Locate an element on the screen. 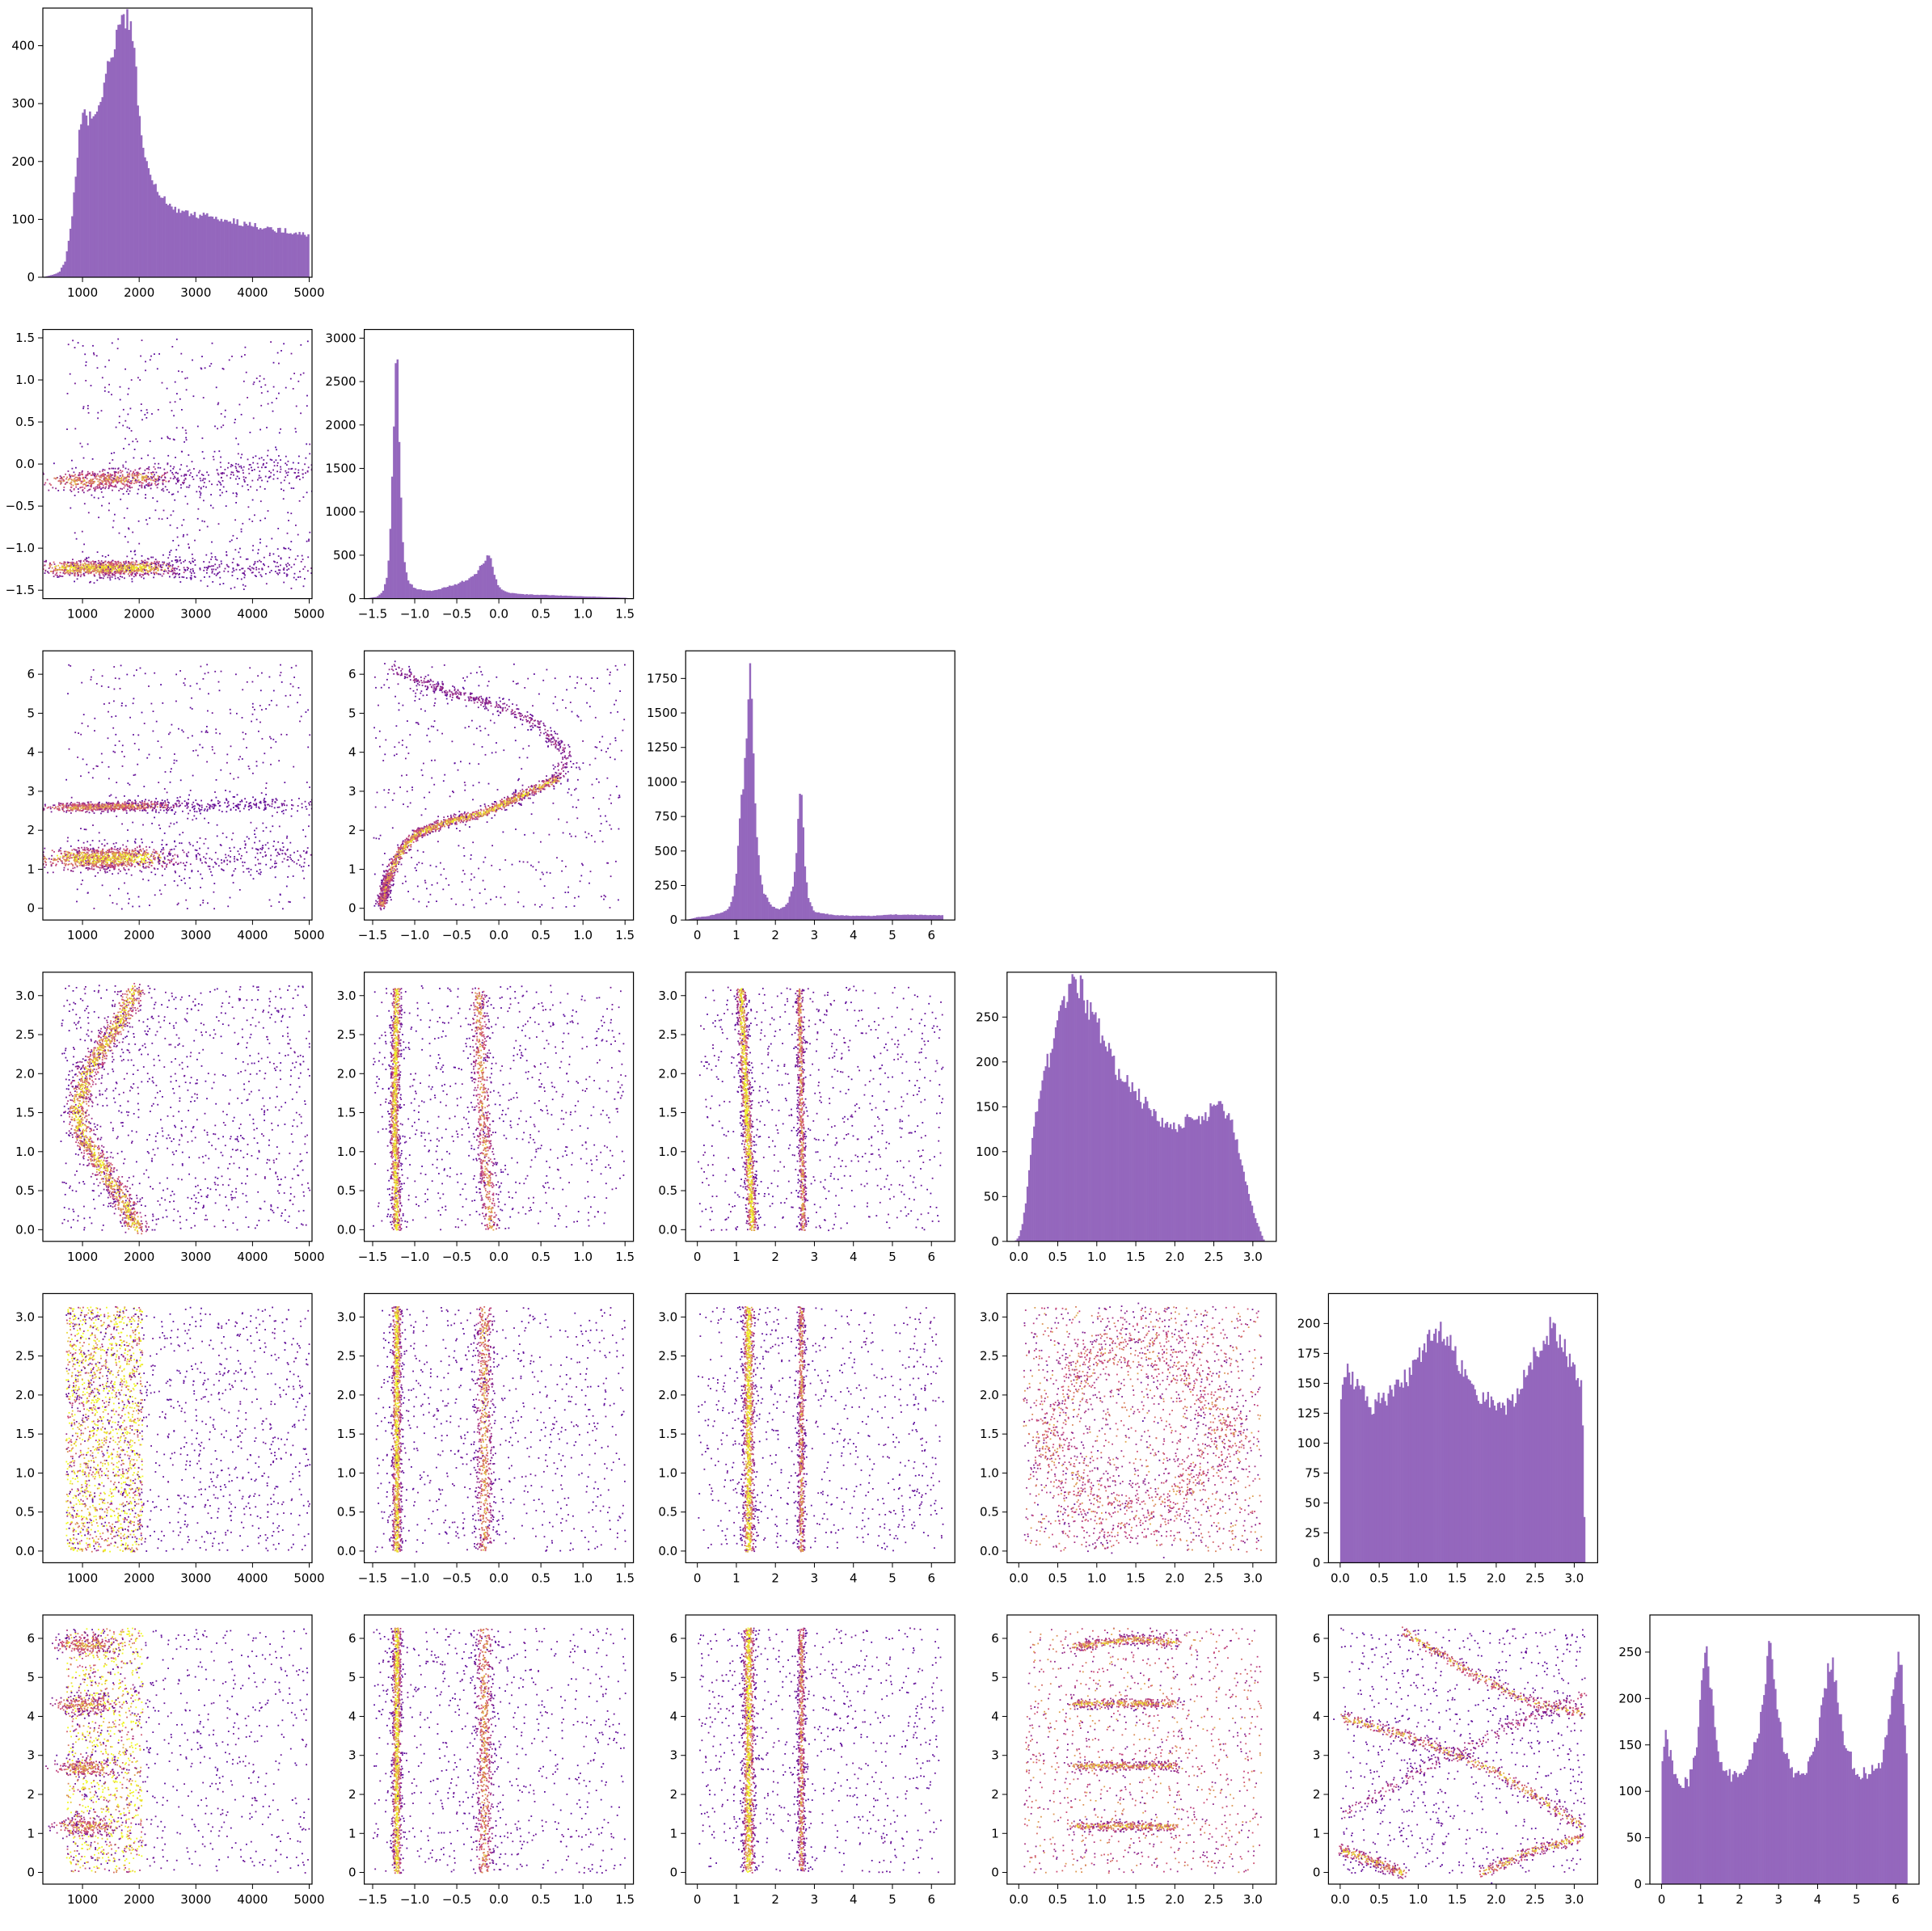 This screenshot has height=1931, width=1932. panel-plot-area is located at coordinates (1784, 1762).